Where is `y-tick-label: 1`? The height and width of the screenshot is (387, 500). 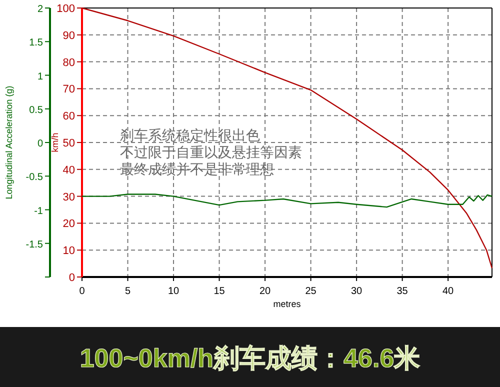 y-tick-label: 1 is located at coordinates (40, 76).